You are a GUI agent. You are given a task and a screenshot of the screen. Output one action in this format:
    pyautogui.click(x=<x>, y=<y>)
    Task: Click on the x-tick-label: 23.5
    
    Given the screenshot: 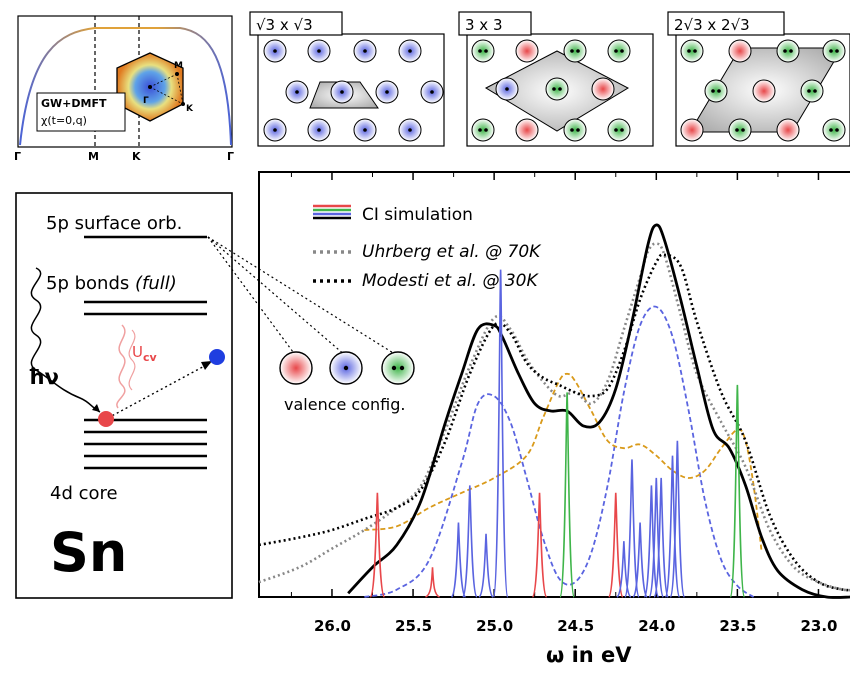 What is the action you would take?
    pyautogui.click(x=737, y=626)
    